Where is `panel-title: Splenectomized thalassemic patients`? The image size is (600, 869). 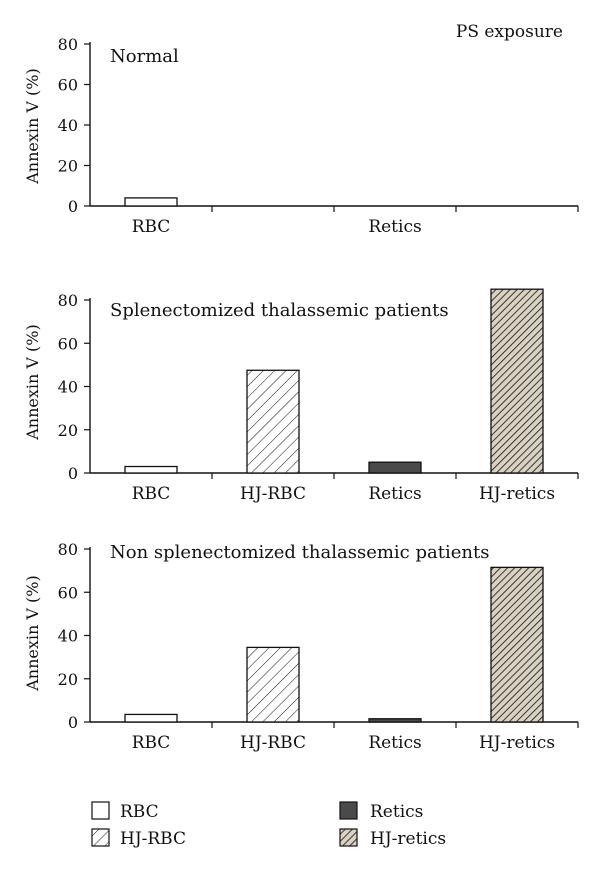
panel-title: Splenectomized thalassemic patients is located at coordinates (279, 310).